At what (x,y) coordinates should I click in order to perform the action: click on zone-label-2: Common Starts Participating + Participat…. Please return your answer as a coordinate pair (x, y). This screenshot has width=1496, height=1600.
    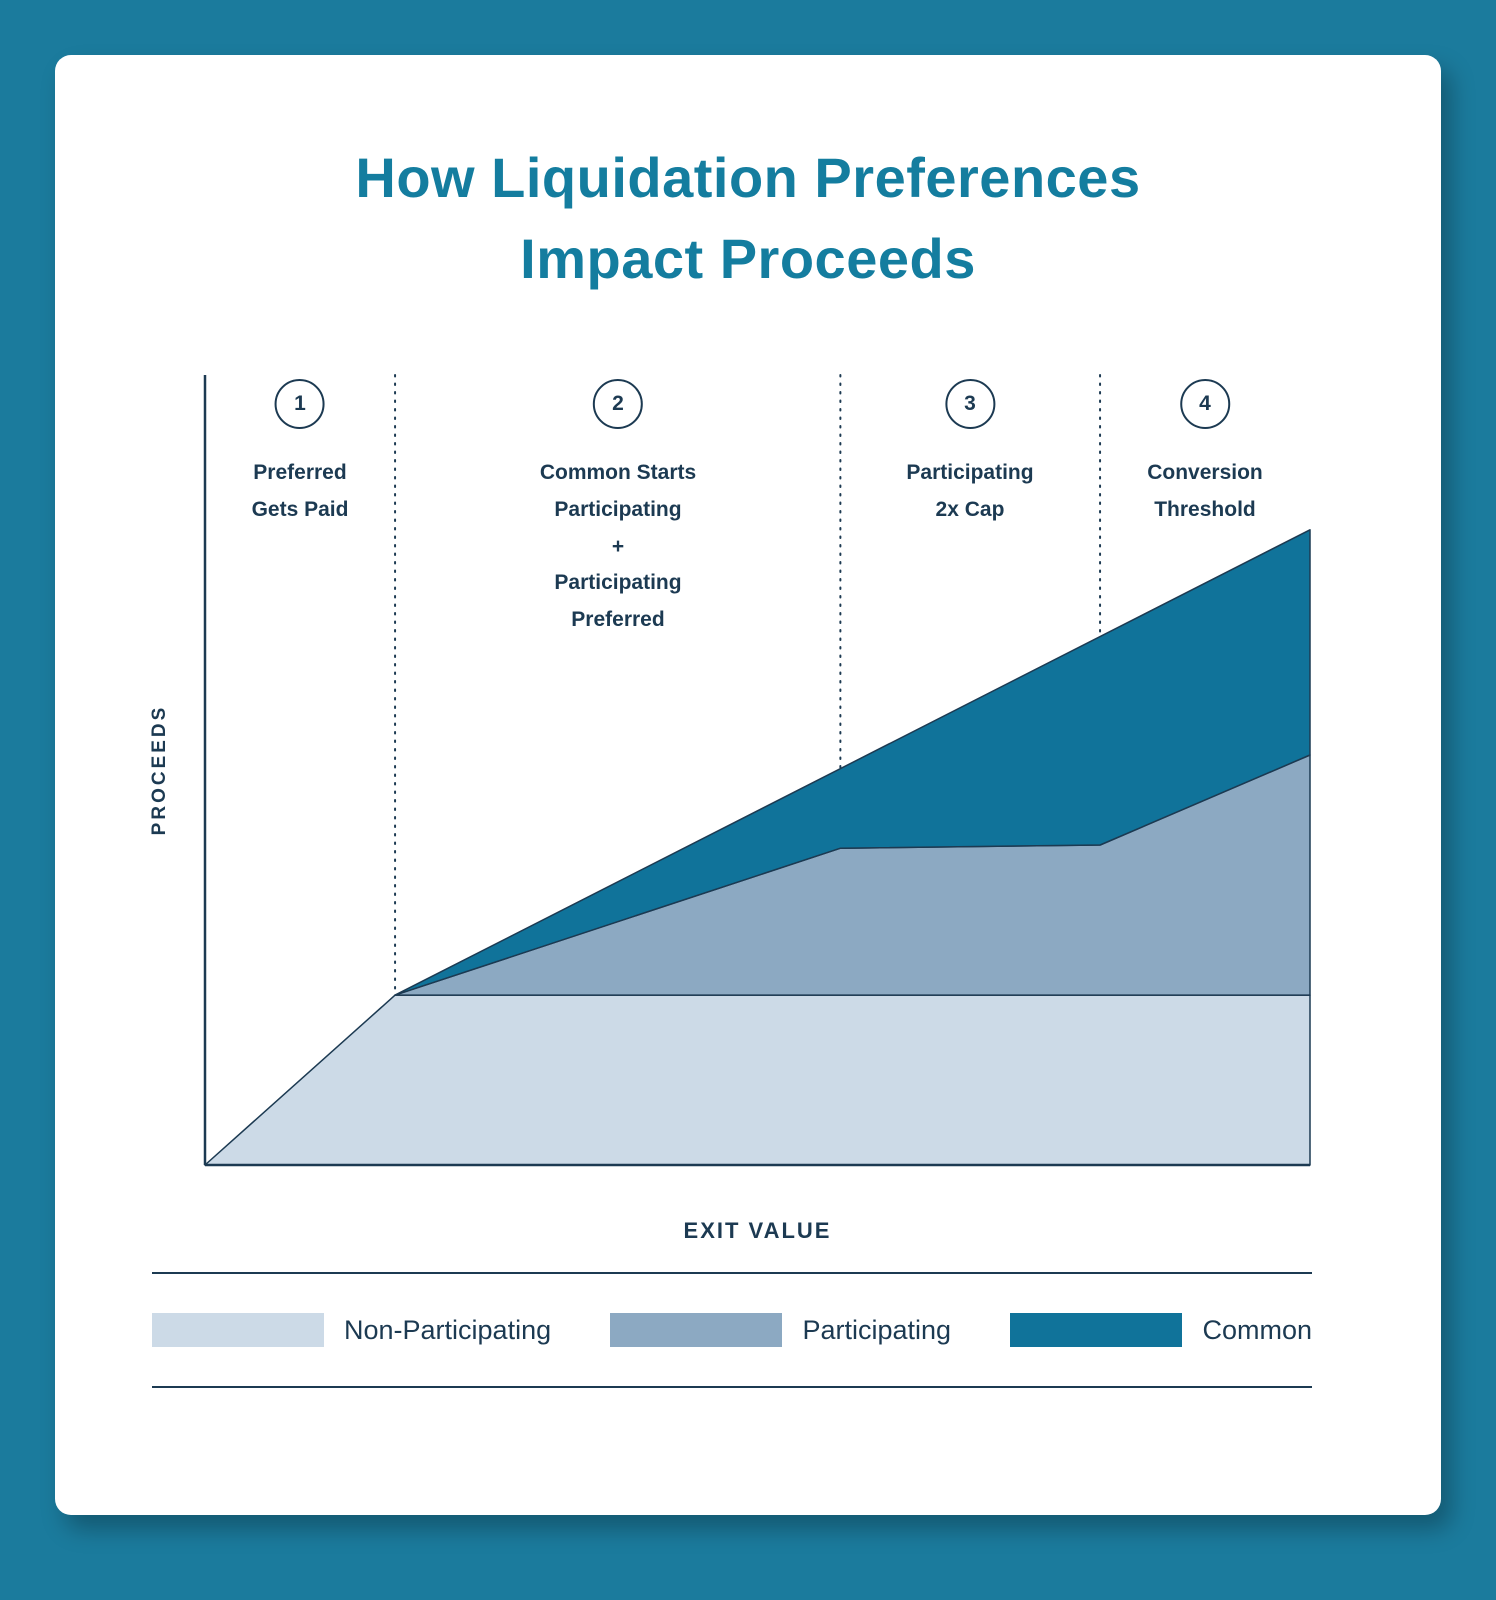
    Looking at the image, I should click on (618, 547).